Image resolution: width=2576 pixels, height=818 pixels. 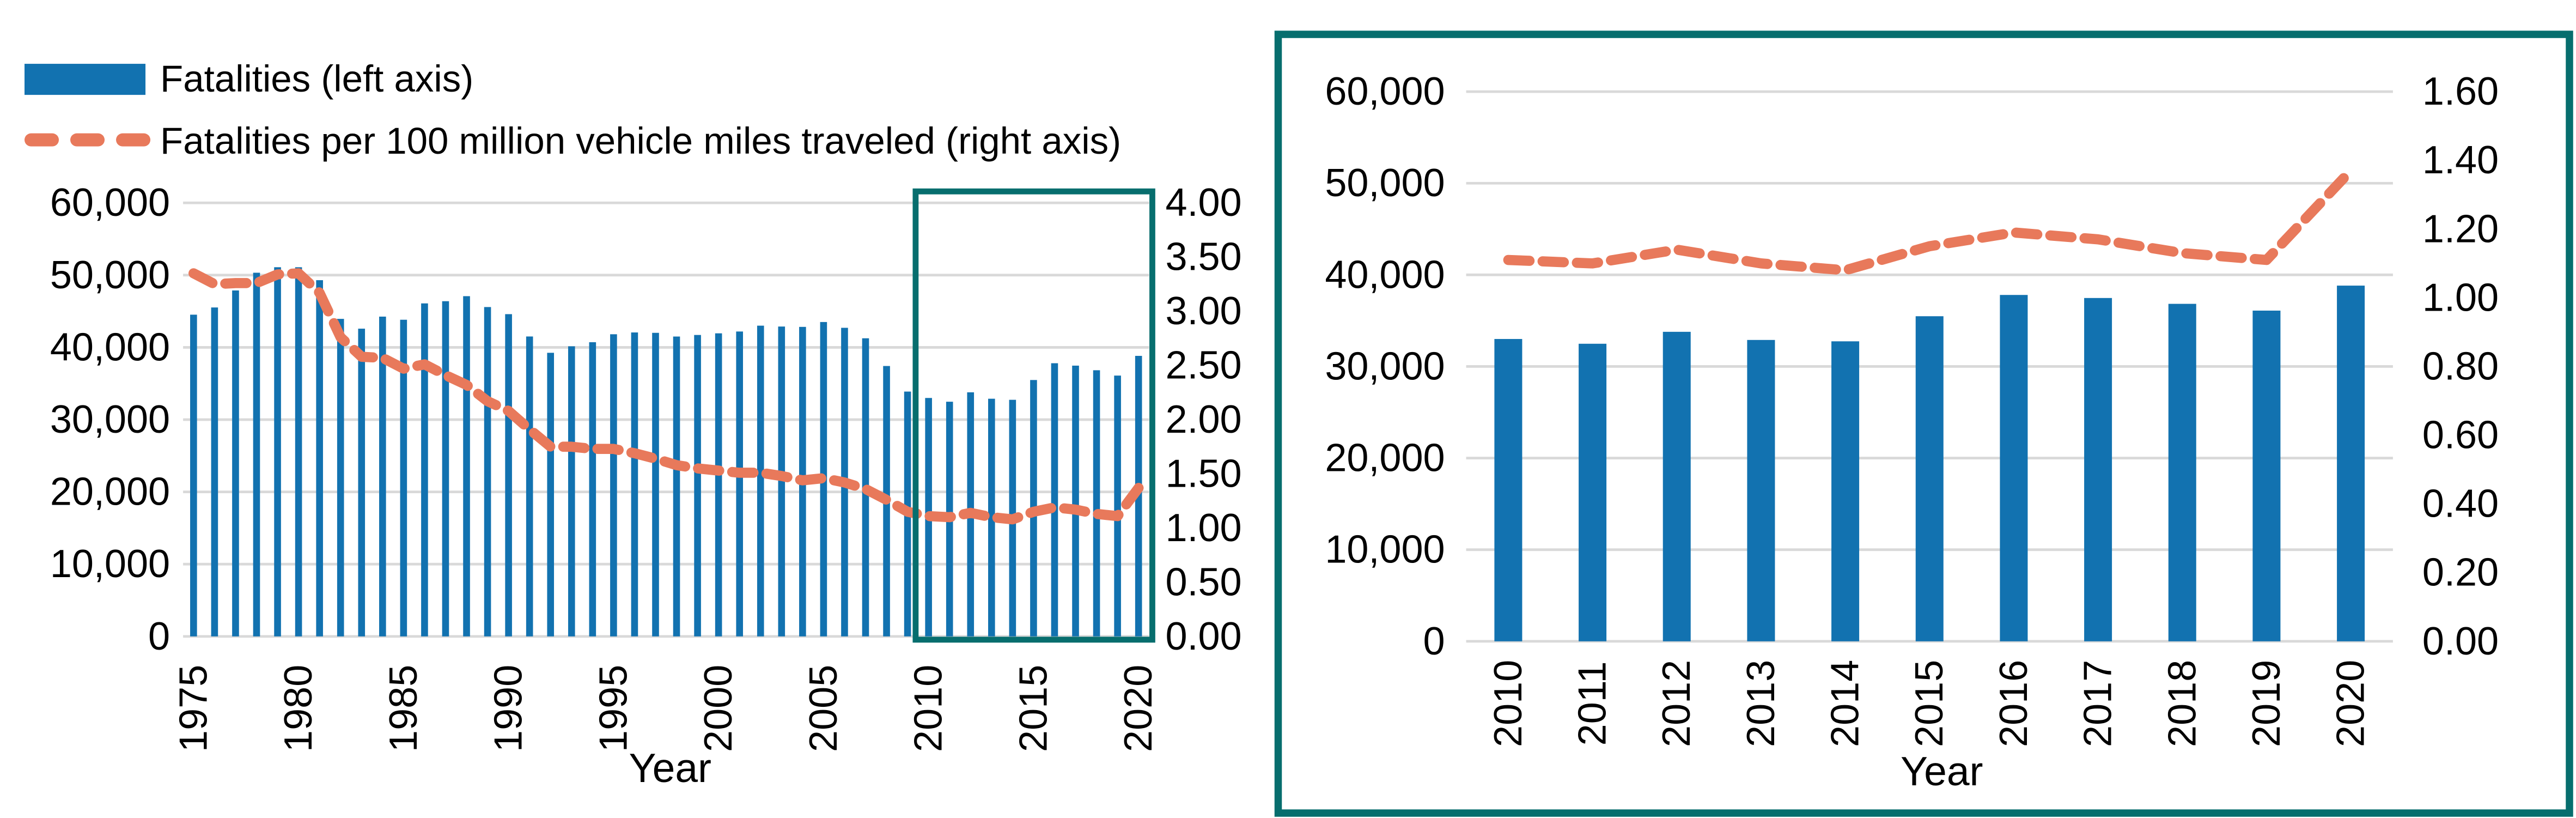 What do you see at coordinates (1203, 366) in the screenshot?
I see `right-axis-tick-2.50: 2.50` at bounding box center [1203, 366].